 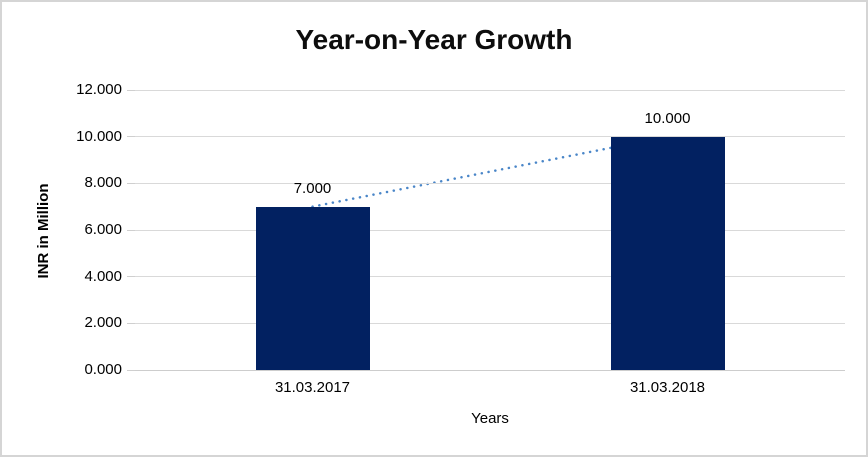 I want to click on data-label: 7.000, so click(x=312, y=188).